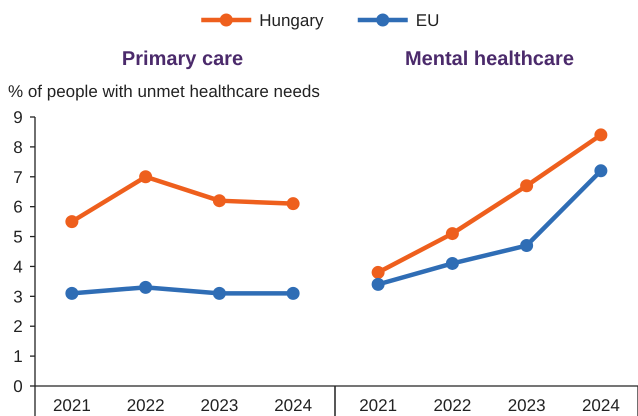 This screenshot has height=416, width=638. What do you see at coordinates (18, 266) in the screenshot?
I see `y-tick-label: 4` at bounding box center [18, 266].